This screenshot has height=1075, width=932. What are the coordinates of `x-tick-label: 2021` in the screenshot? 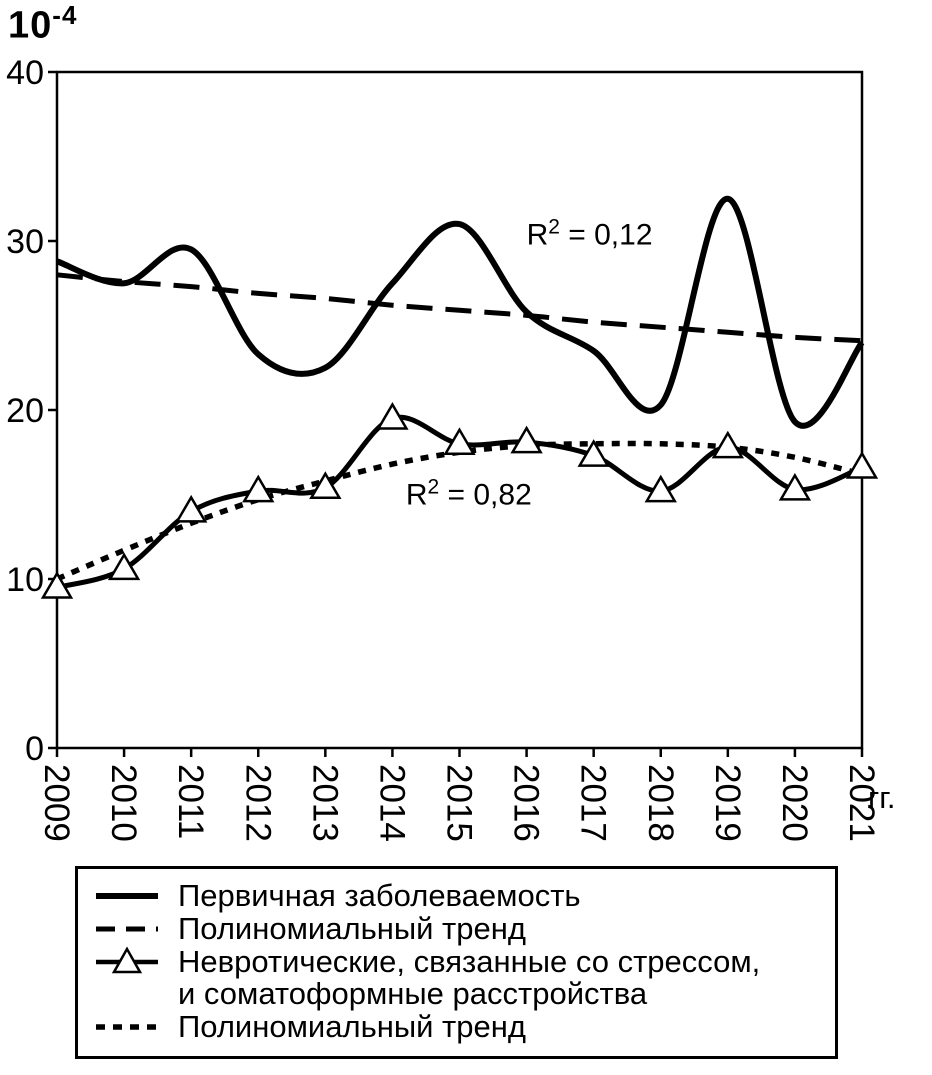 It's located at (861, 803).